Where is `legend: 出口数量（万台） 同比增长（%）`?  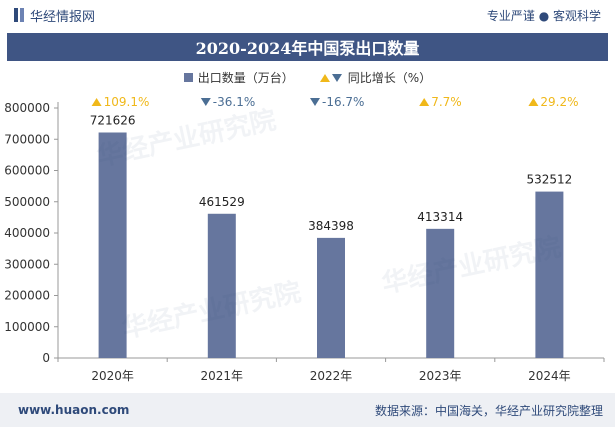
legend: 出口数量（万台） 同比增长（%） is located at coordinates (307, 77).